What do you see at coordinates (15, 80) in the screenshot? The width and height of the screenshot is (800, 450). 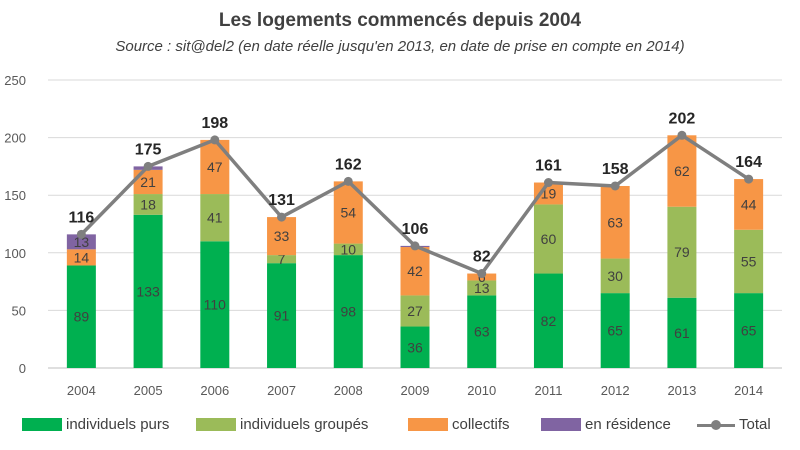 I see `y-tick-label: 250` at bounding box center [15, 80].